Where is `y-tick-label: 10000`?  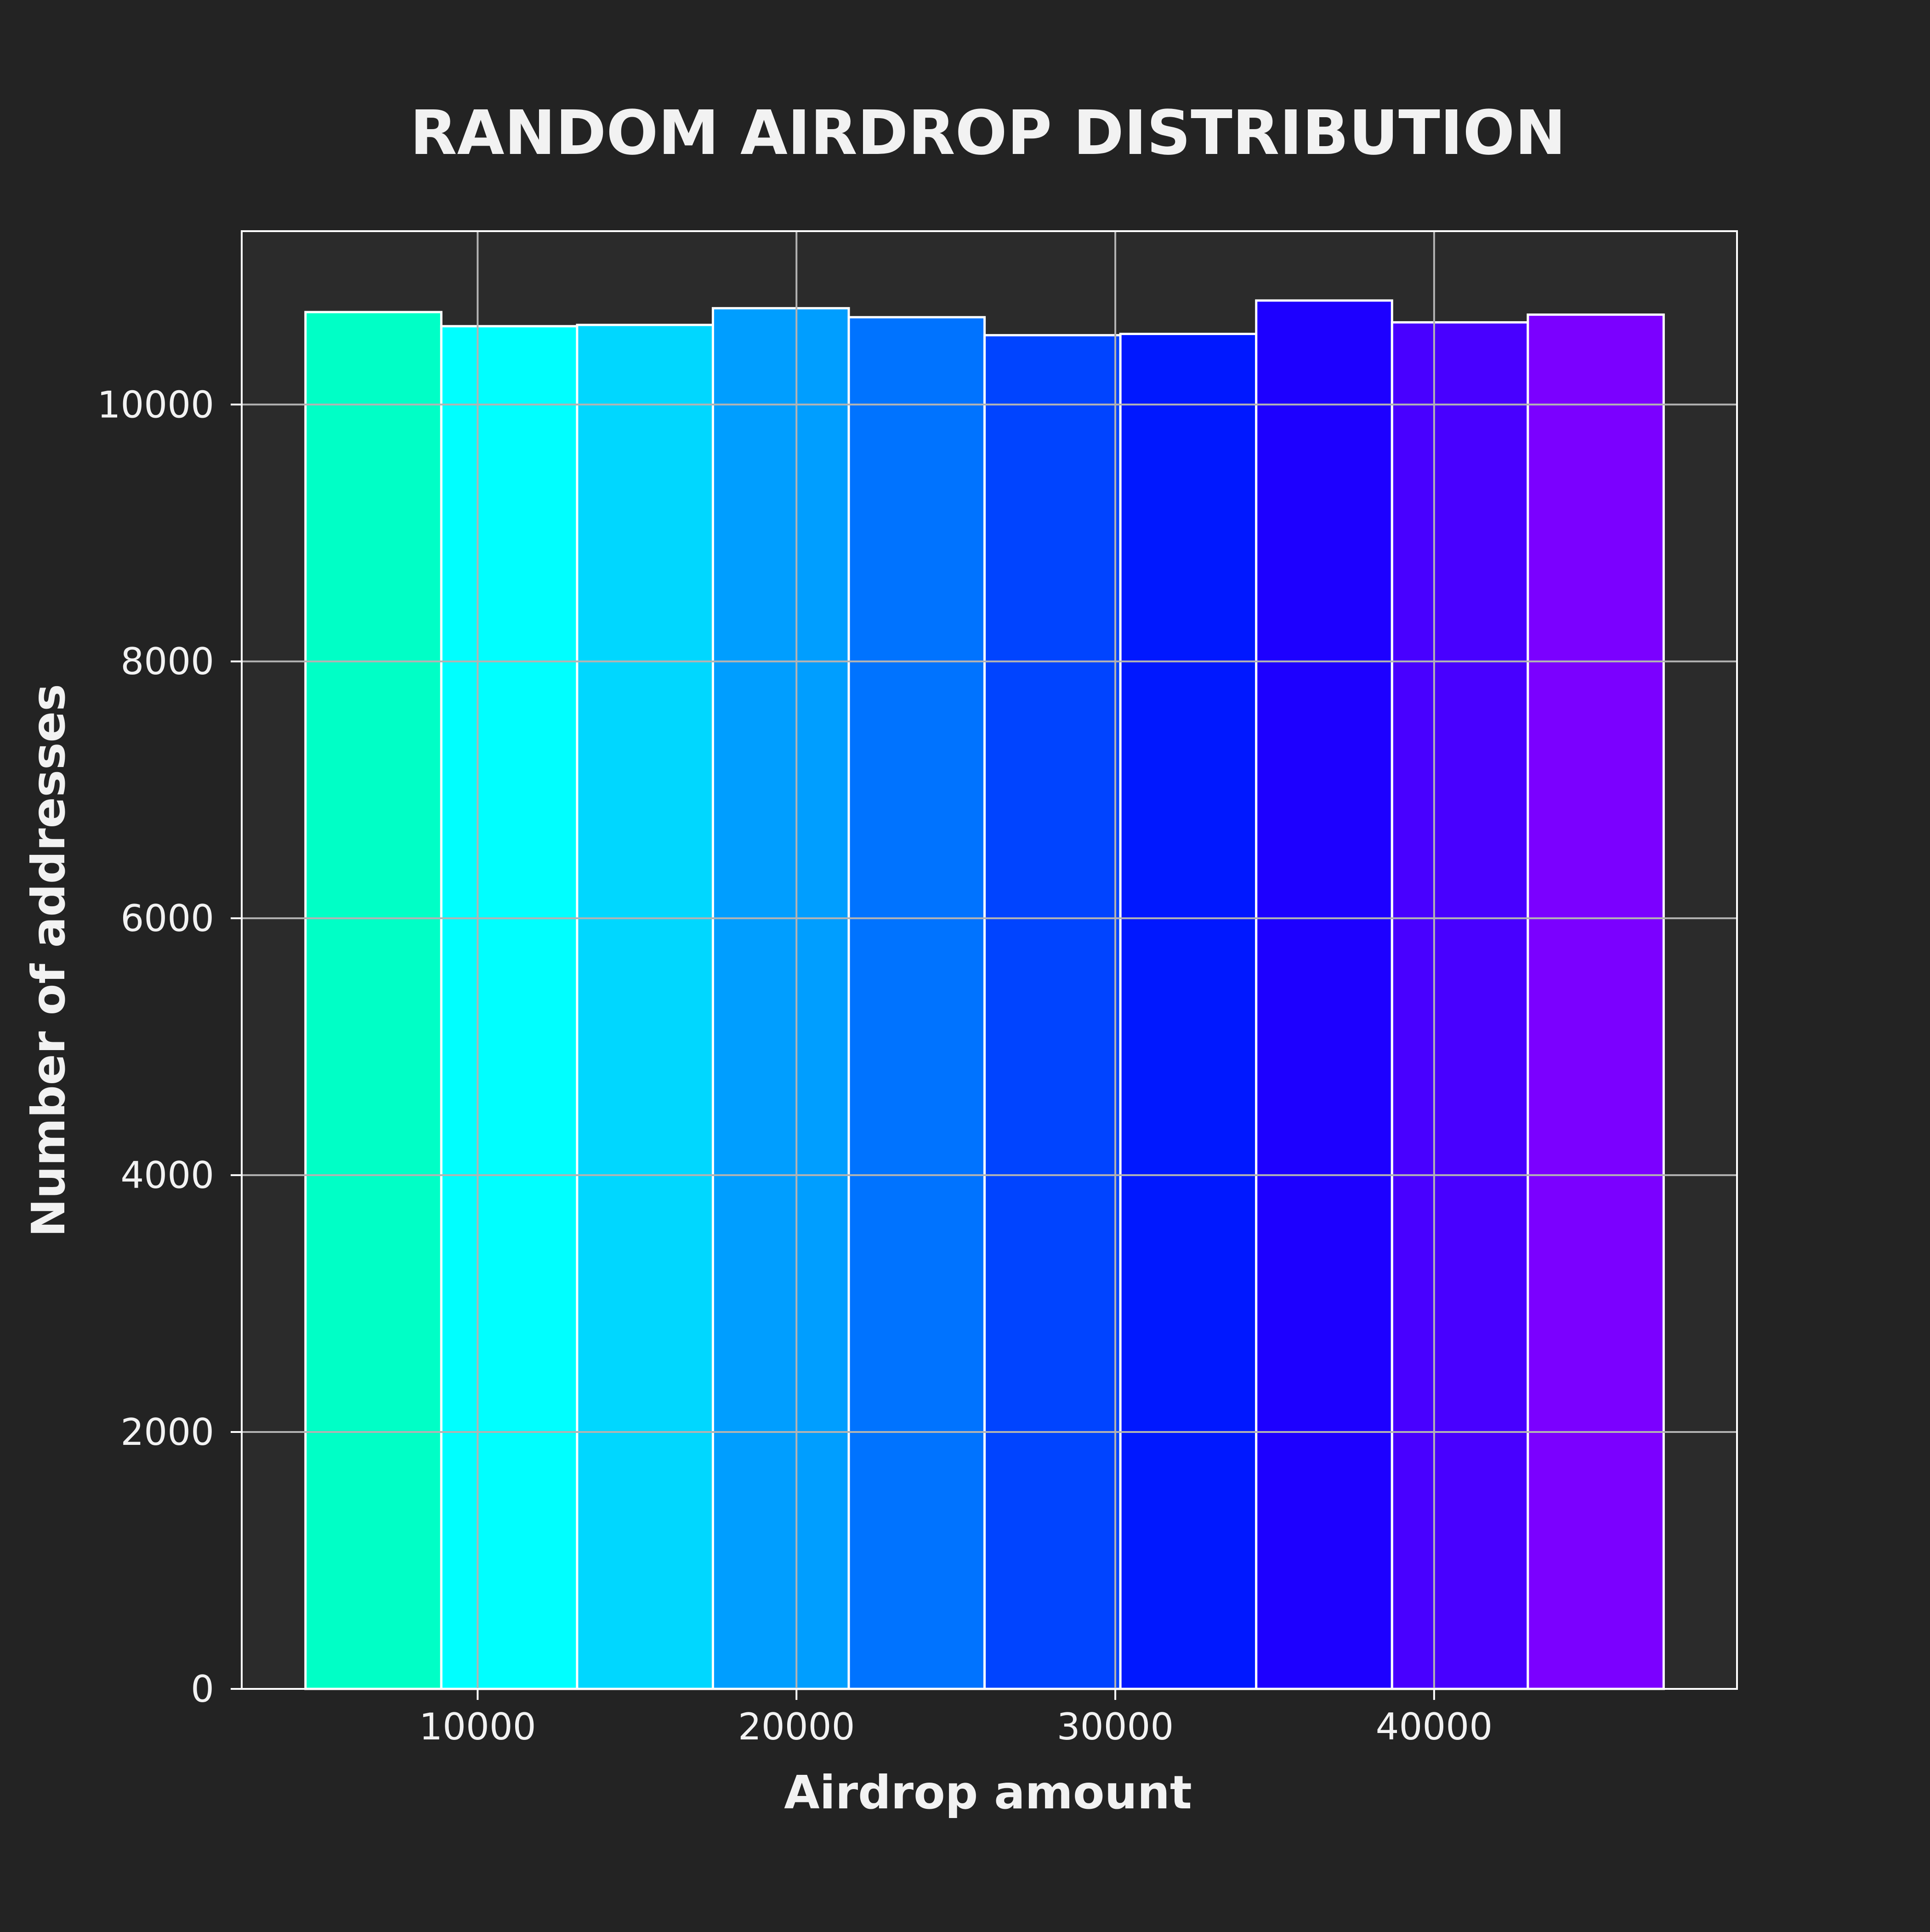 y-tick-label: 10000 is located at coordinates (156, 405).